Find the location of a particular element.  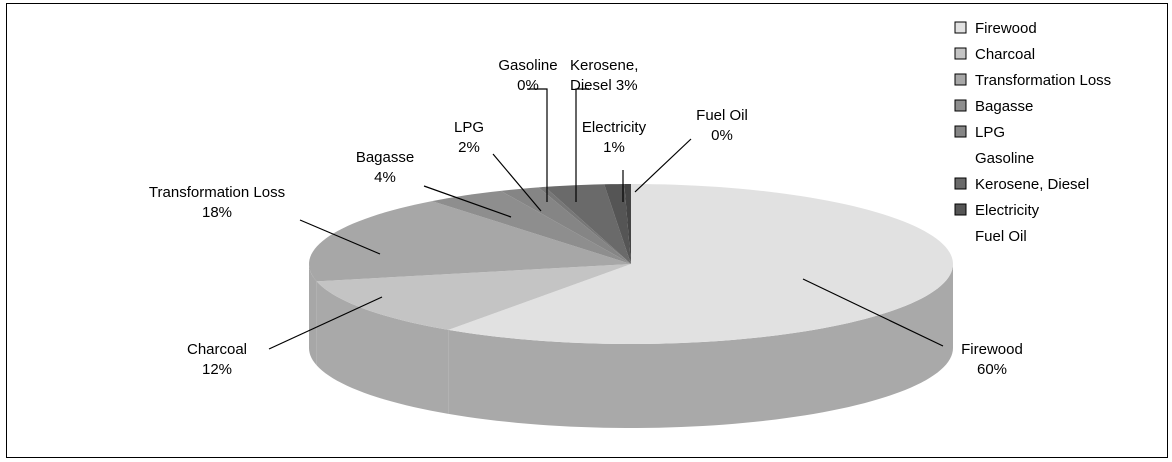

pie-slice-bagasse is located at coordinates (531, 227).